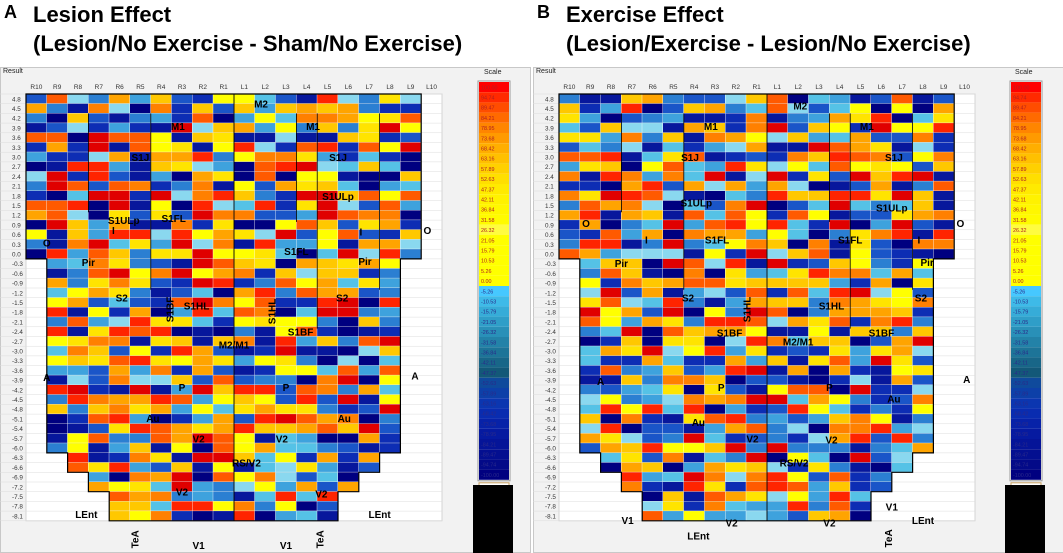 This screenshot has height=553, width=1063. I want to click on row-label: -8.1, so click(17, 516).